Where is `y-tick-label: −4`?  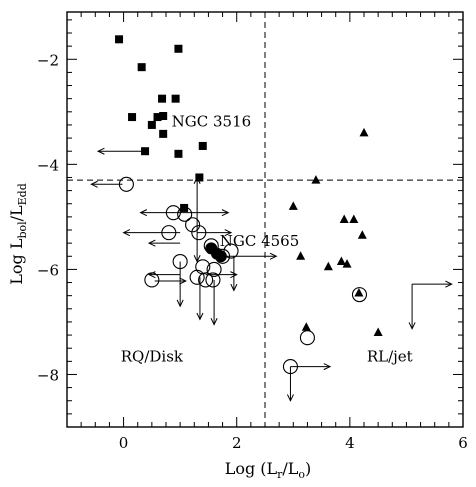
y-tick-label: −4 is located at coordinates (48, 165).